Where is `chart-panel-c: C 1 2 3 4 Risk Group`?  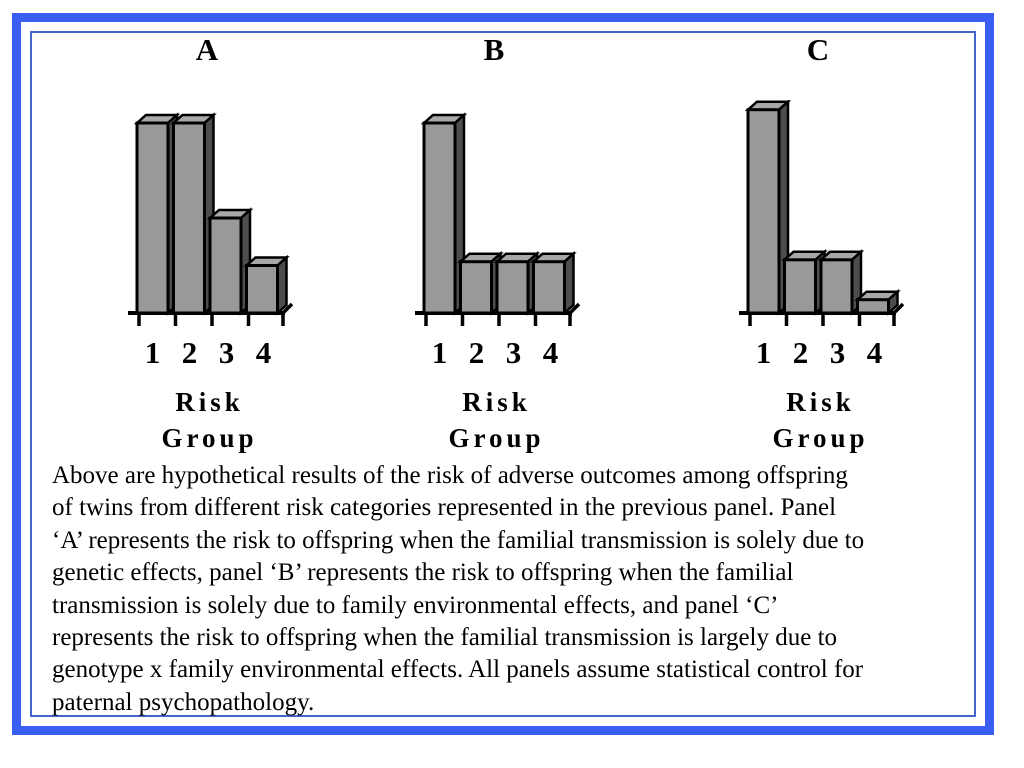 chart-panel-c: C 1 2 3 4 Risk Group is located at coordinates (818, 243).